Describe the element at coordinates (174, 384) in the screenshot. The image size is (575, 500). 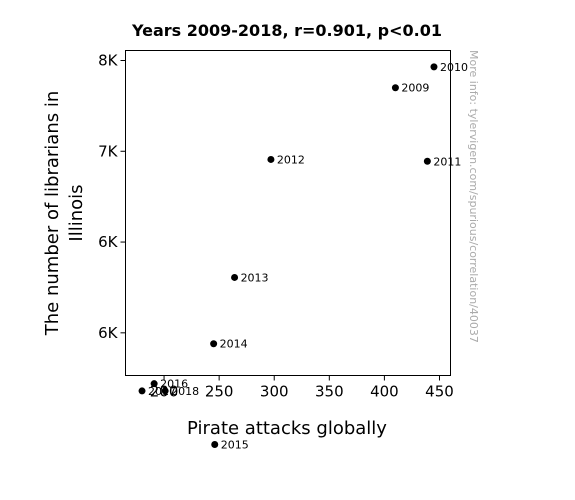
I see `data-point-label: 2016` at that location.